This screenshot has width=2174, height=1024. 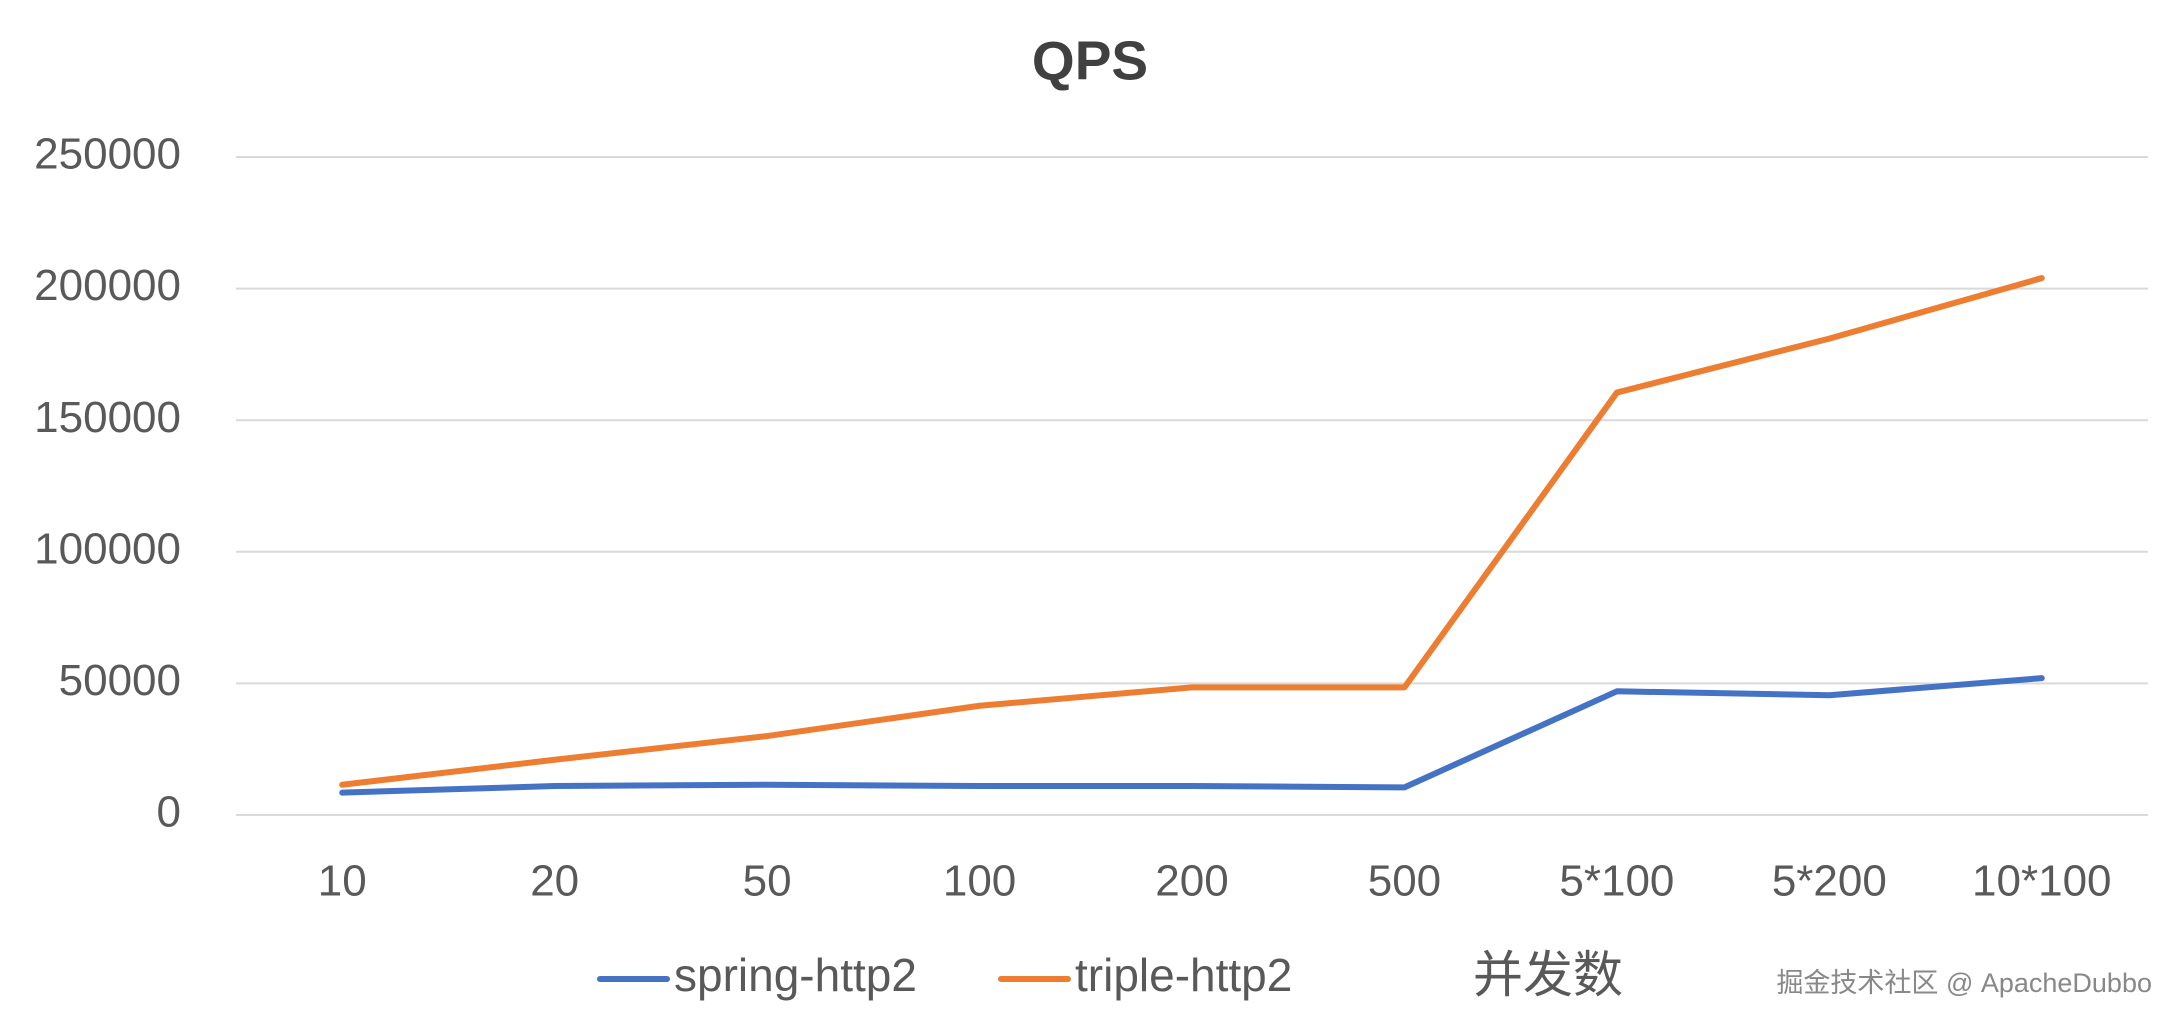 What do you see at coordinates (120, 680) in the screenshot?
I see `y-tick-label: 50000` at bounding box center [120, 680].